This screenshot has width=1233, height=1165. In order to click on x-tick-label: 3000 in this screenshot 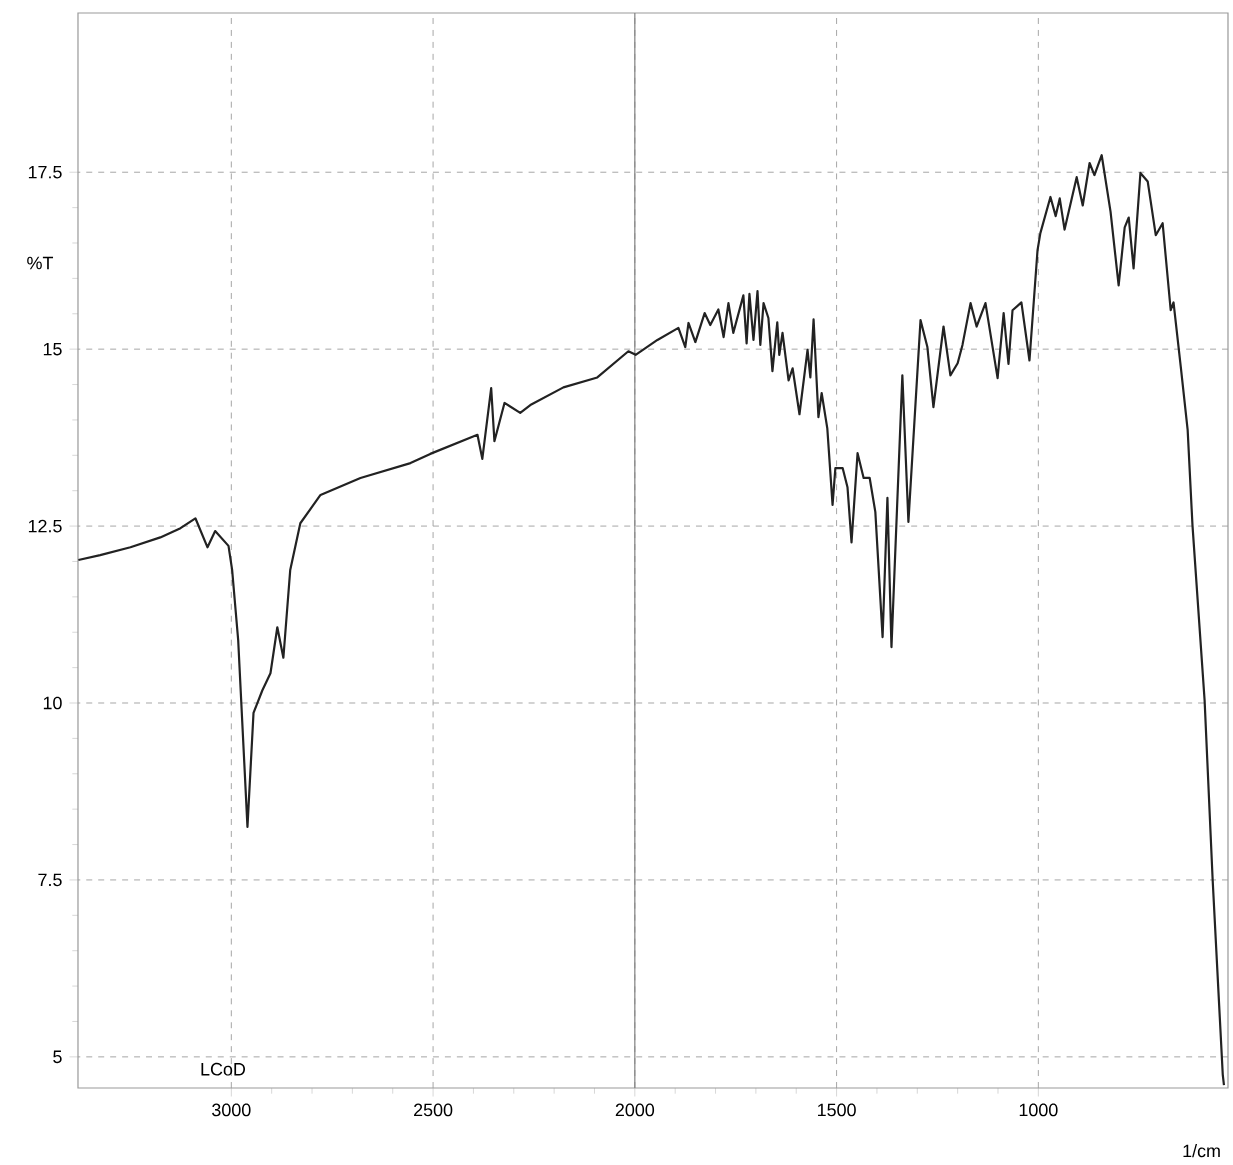, I will do `click(231, 1110)`.